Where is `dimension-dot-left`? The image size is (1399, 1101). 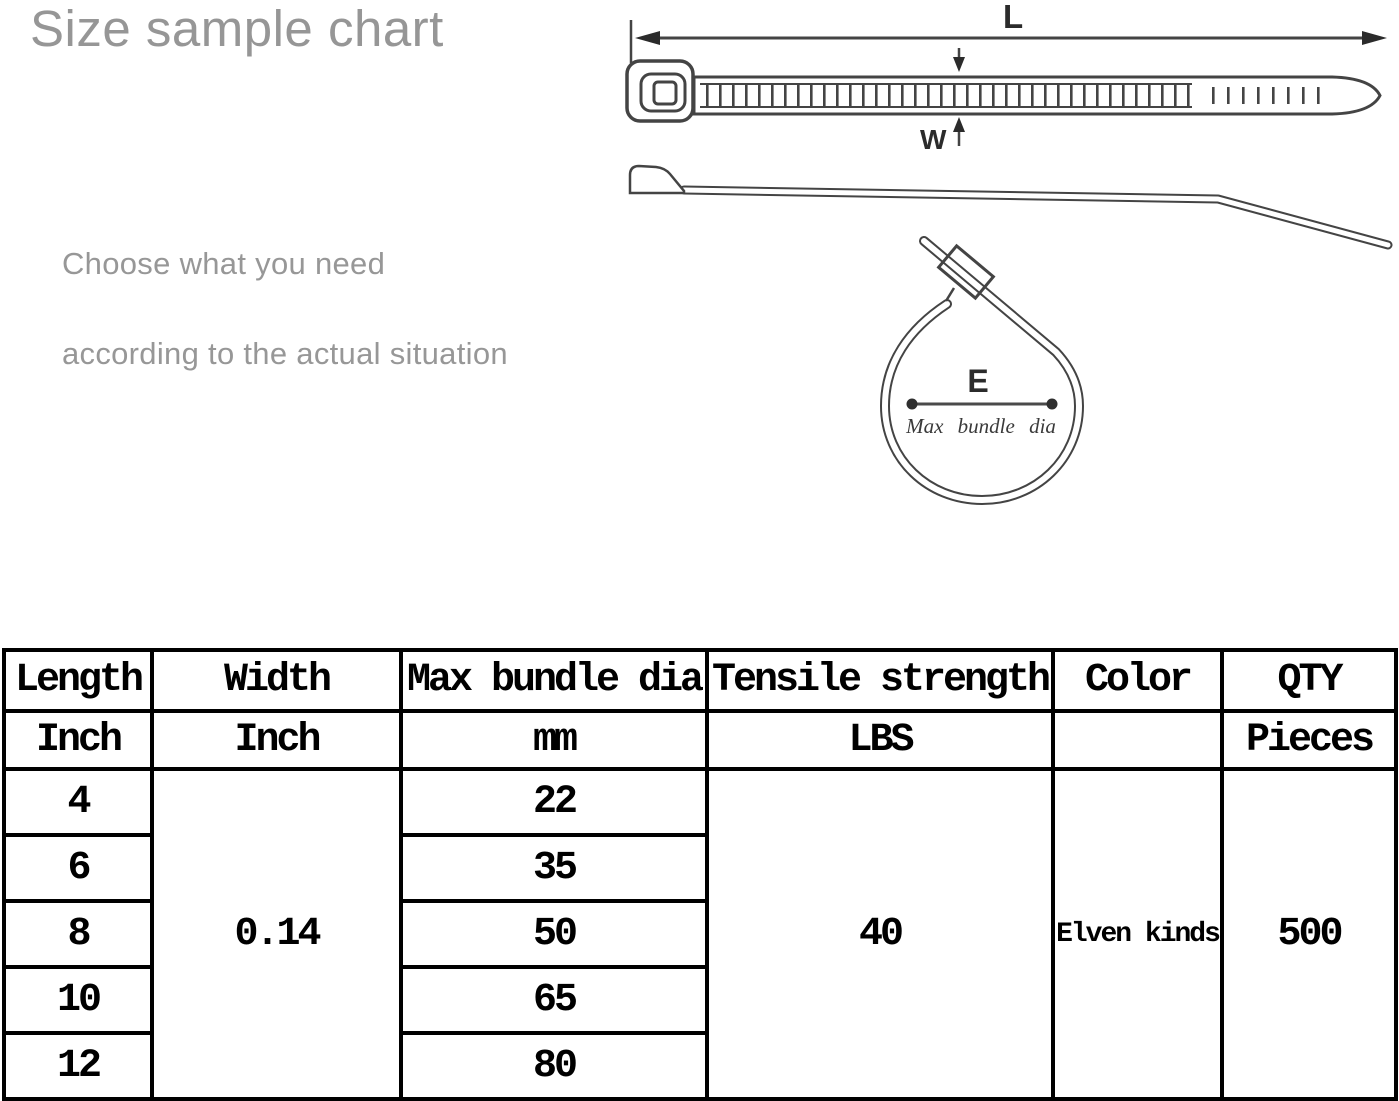
dimension-dot-left is located at coordinates (912, 404).